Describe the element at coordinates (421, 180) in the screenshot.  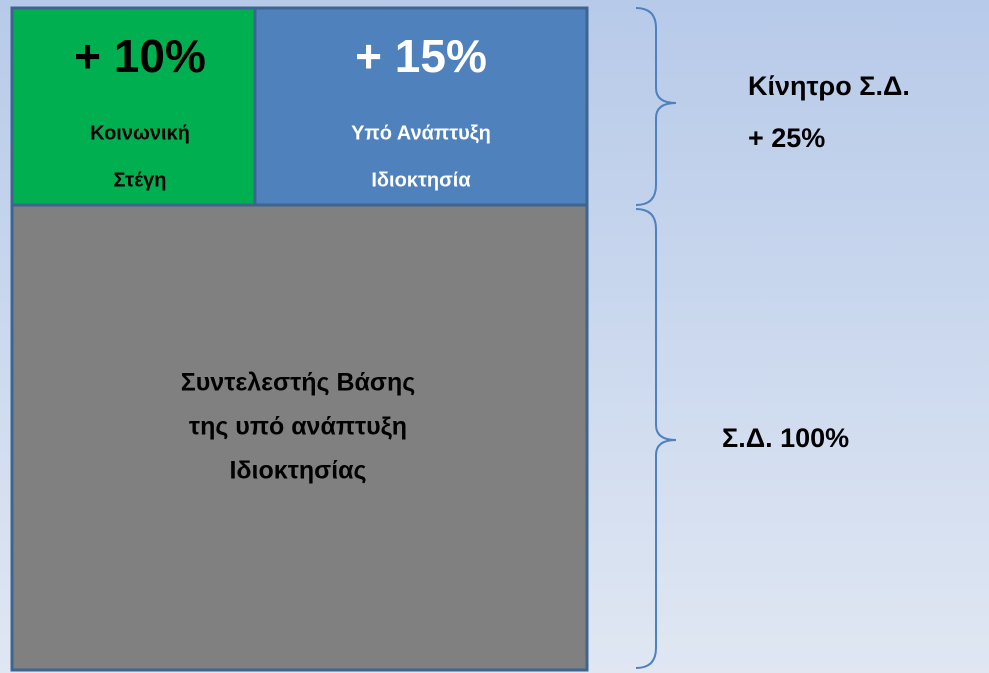
I see `block-label: Ιδιοκτησία` at that location.